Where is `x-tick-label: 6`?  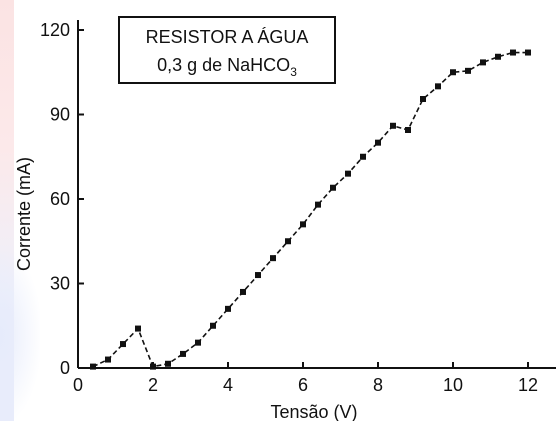 x-tick-label: 6 is located at coordinates (303, 385).